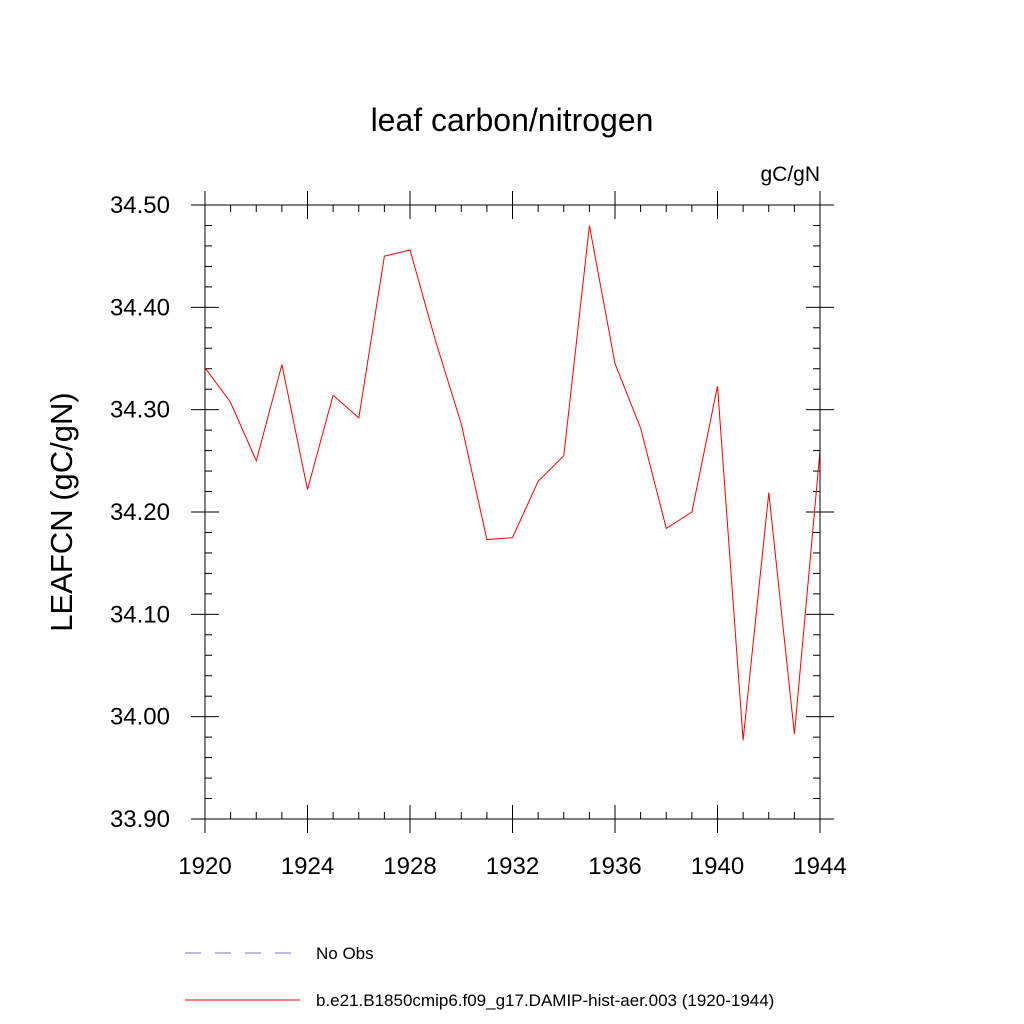  Describe the element at coordinates (512, 866) in the screenshot. I see `x-tick-label: 1932` at that location.